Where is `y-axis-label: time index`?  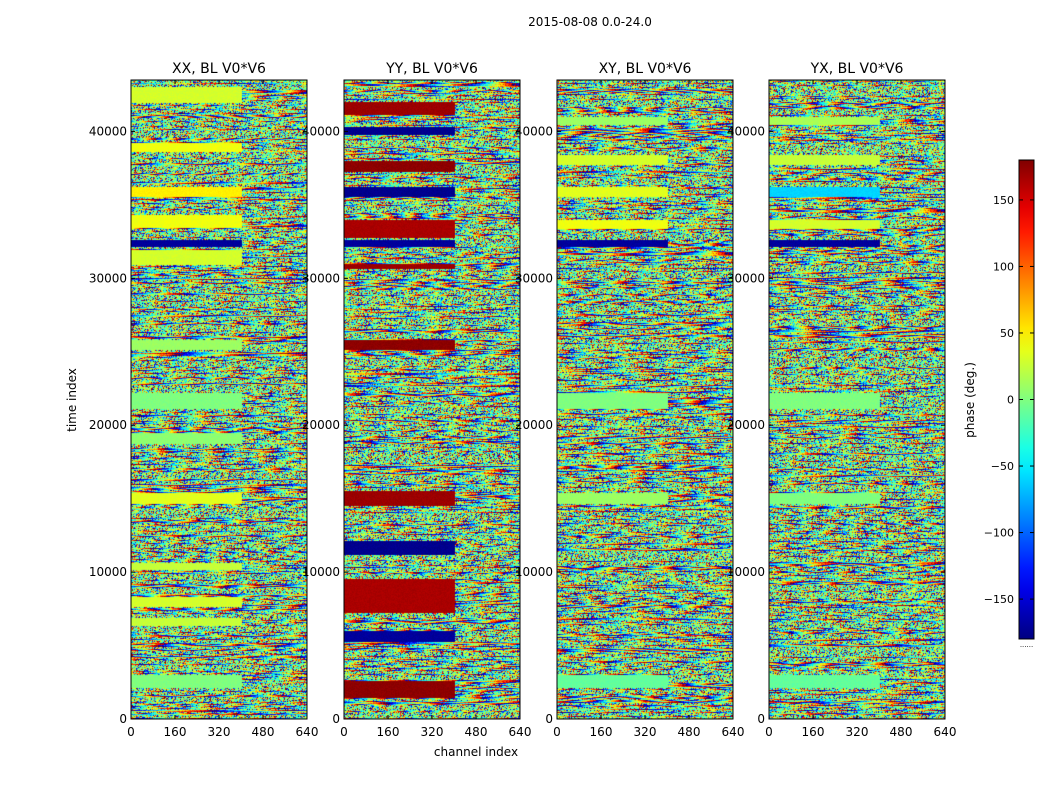 y-axis-label: time index is located at coordinates (72, 400).